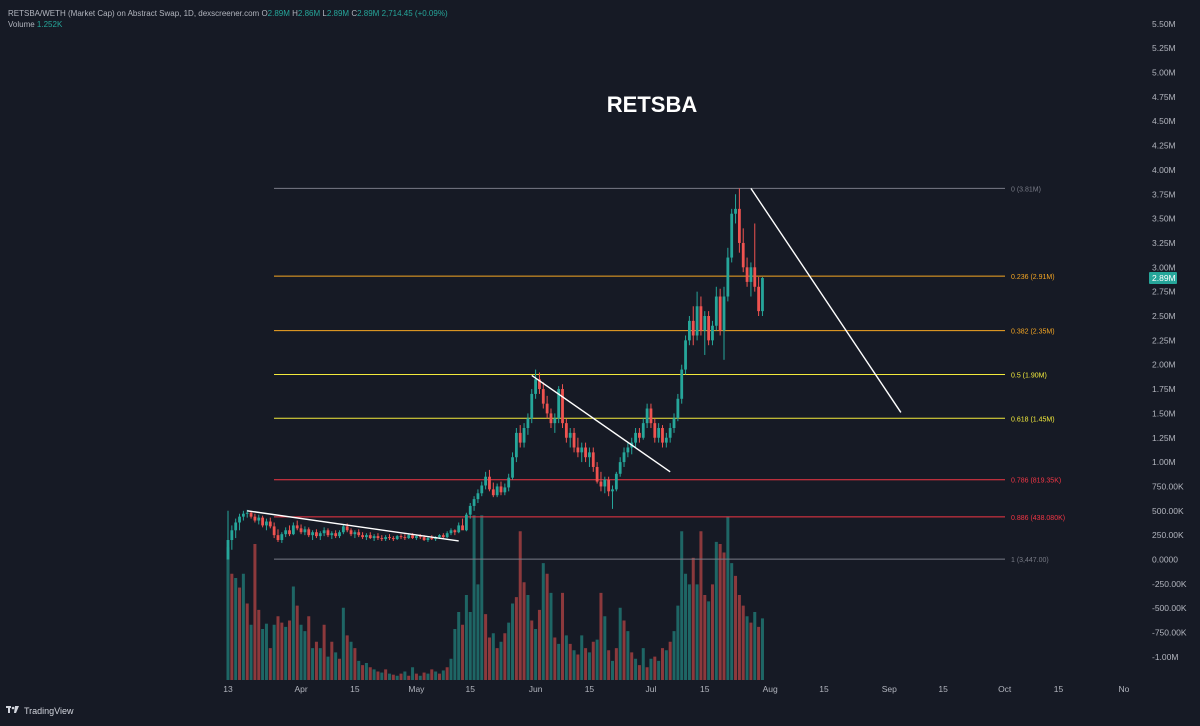  I want to click on price-axis-tick: 4.00M, so click(1164, 170).